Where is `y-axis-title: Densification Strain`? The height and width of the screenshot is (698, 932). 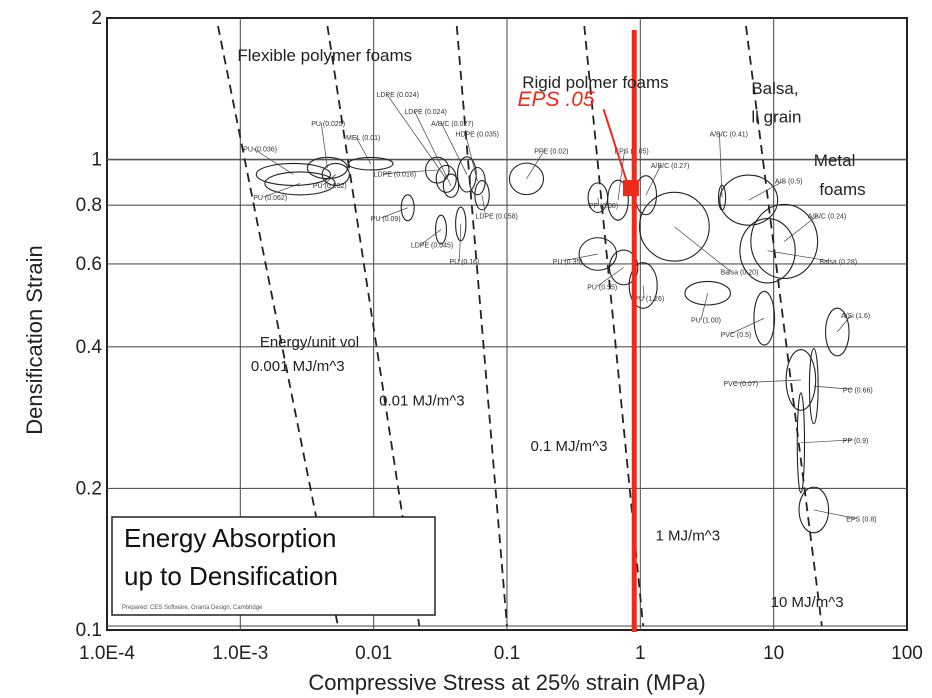 y-axis-title: Densification Strain is located at coordinates (34, 340).